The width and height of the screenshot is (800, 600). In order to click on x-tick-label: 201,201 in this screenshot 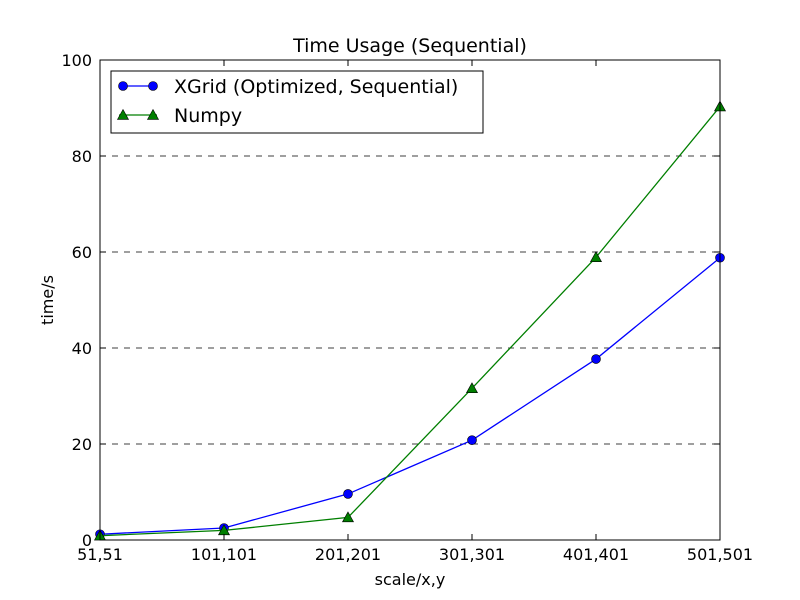, I will do `click(348, 554)`.